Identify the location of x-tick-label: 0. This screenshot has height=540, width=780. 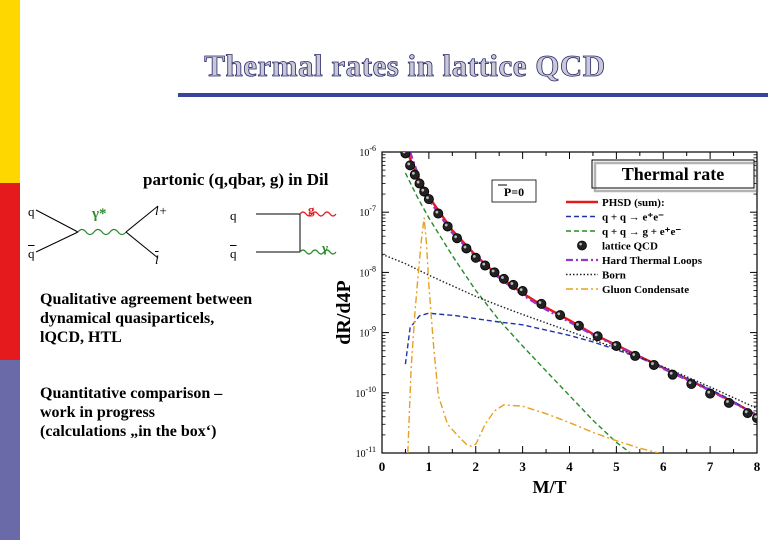
(382, 466).